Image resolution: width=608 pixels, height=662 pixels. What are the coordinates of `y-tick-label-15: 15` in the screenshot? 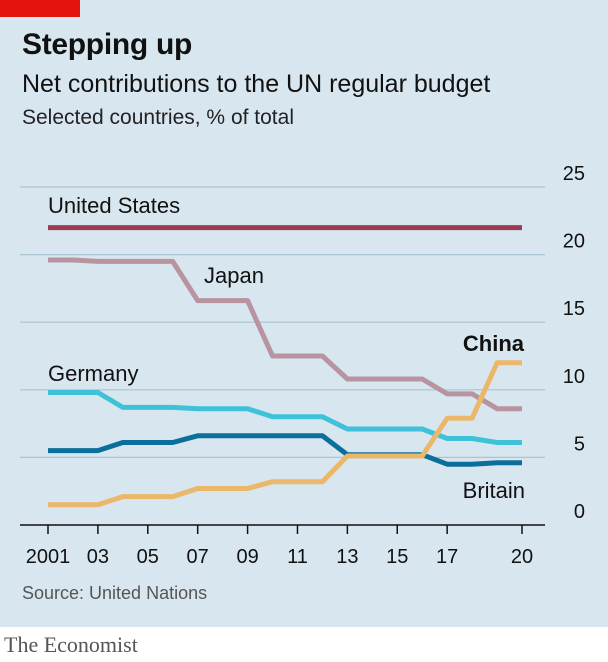 It's located at (574, 309).